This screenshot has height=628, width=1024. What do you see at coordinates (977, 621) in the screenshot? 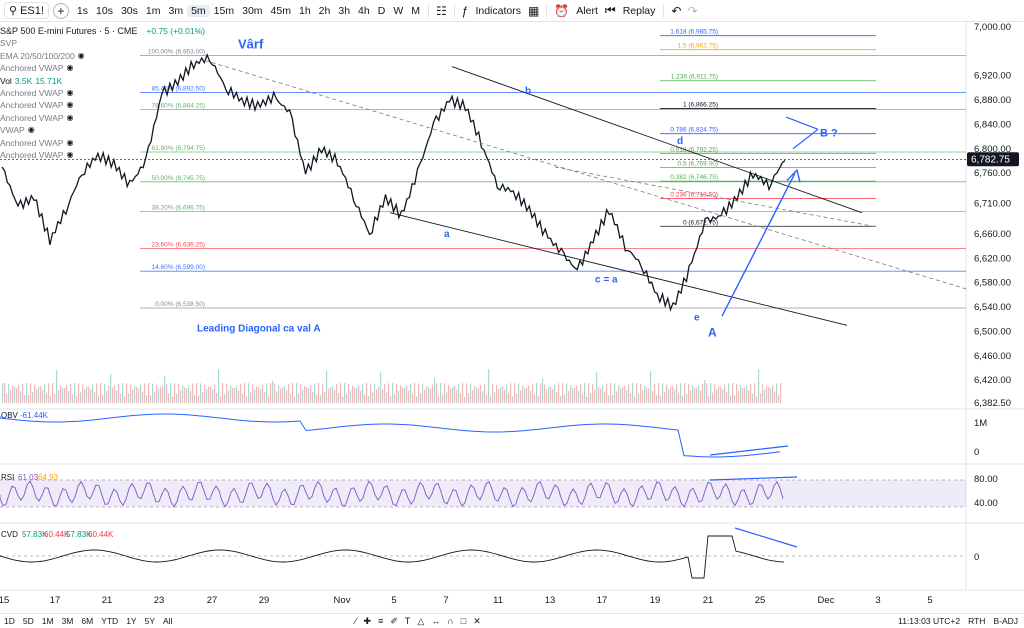
I see `session-toggle: RTH` at bounding box center [977, 621].